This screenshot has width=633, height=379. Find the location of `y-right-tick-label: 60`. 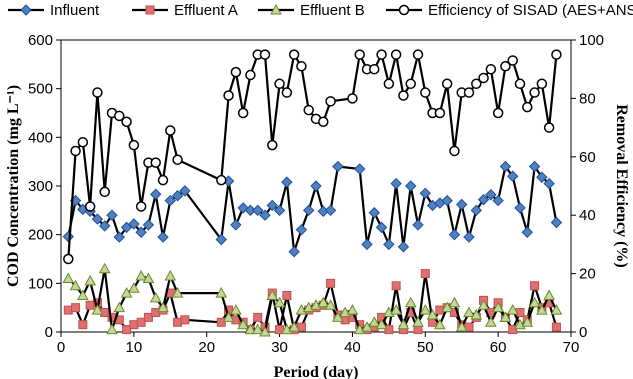

y-right-tick-label: 60 is located at coordinates (587, 157).